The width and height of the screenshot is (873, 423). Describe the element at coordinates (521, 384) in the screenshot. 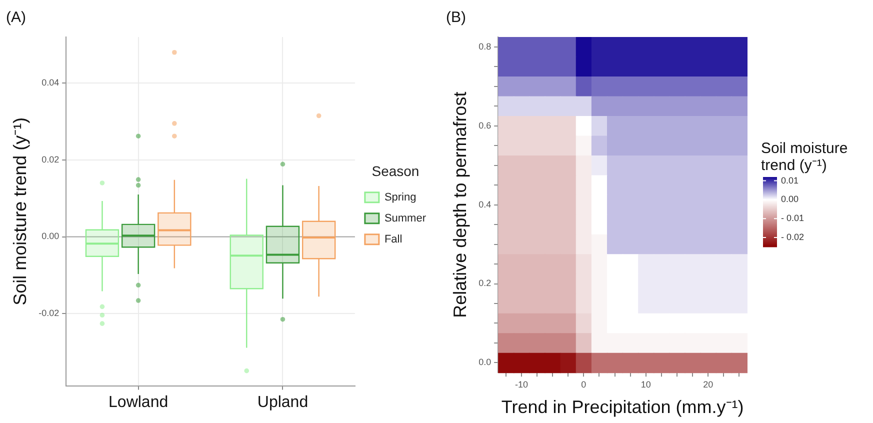

I see `x-tick-label: -10` at that location.